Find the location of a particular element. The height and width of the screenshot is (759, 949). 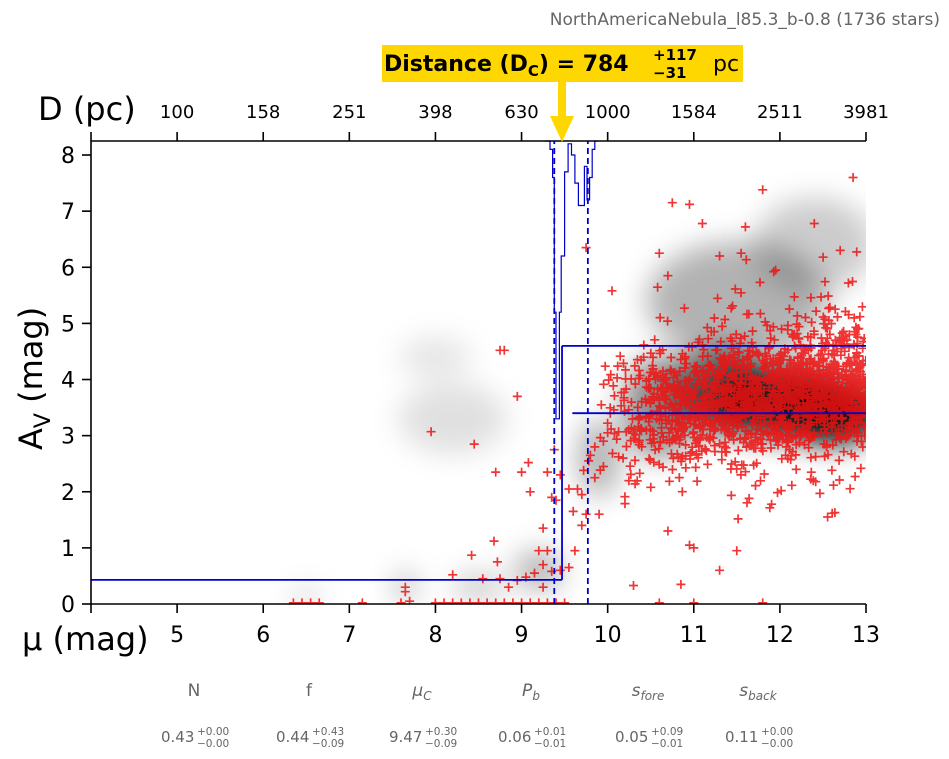

y-axis-label: AV (mag) is located at coordinates (34, 378).